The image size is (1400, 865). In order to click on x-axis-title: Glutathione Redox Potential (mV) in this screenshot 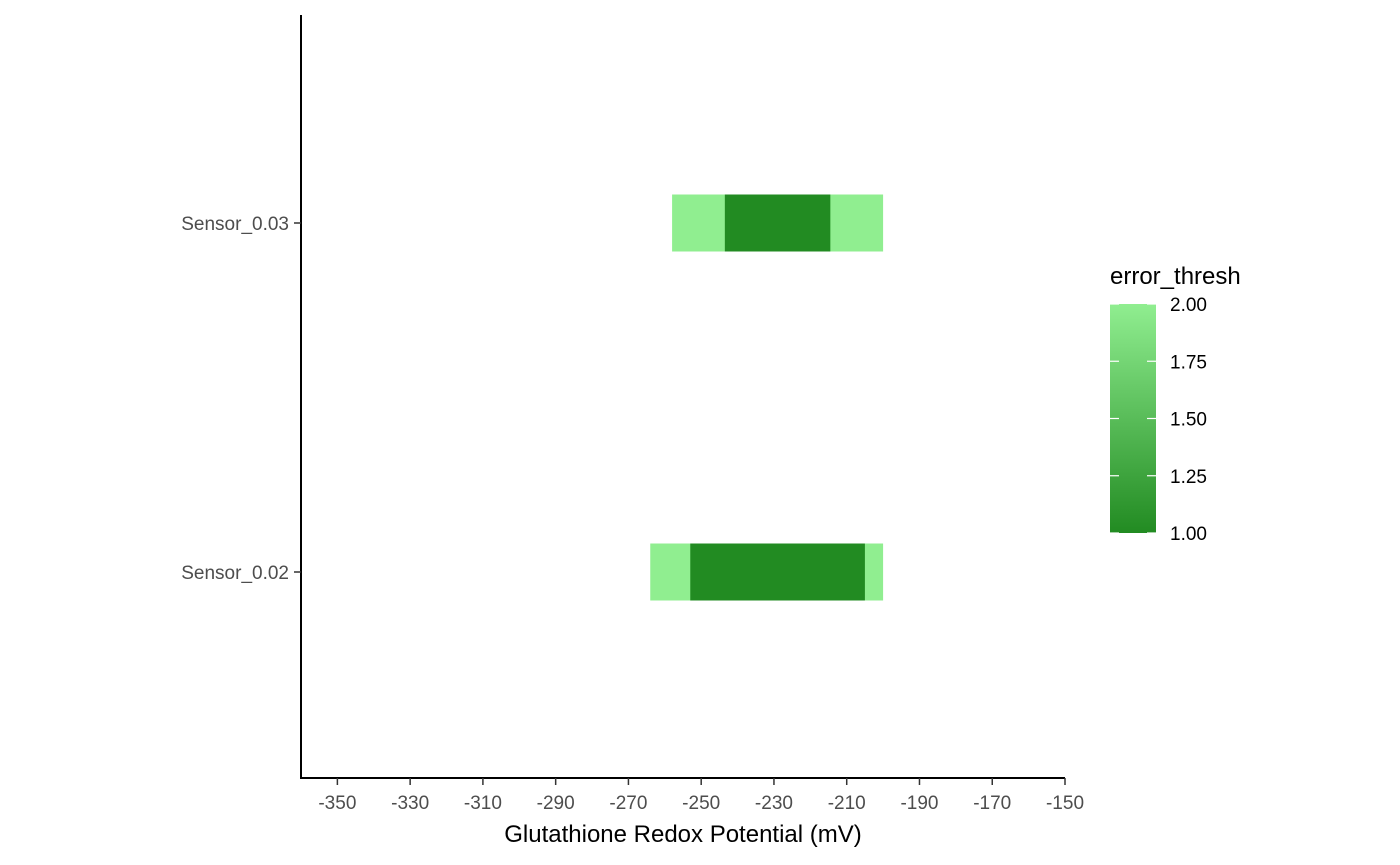, I will do `click(683, 834)`.